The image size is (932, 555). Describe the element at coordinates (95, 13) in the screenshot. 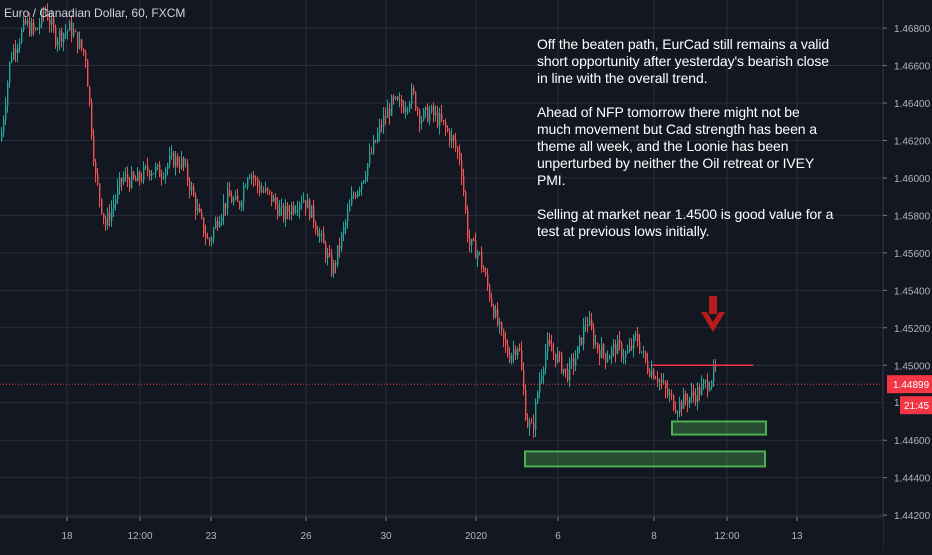

I see `symbol-title: Euro / Canadian Dollar, 60, FXCM` at that location.